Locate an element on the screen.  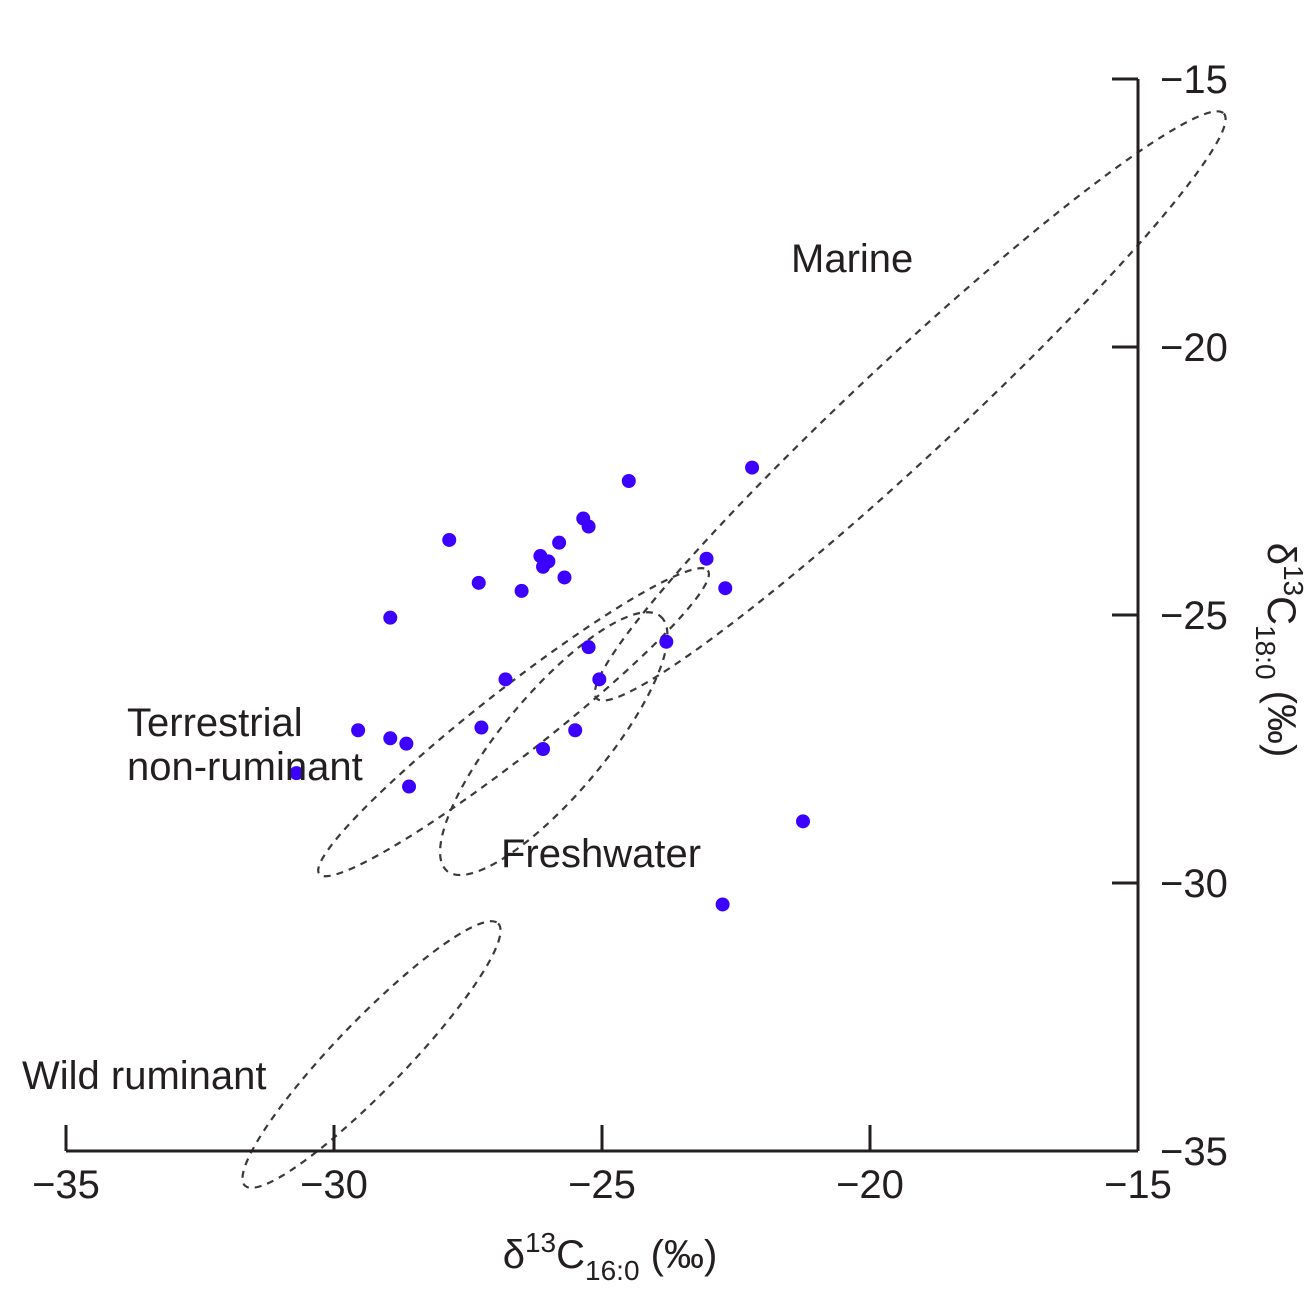
x-axis-title-sub: 16:0 is located at coordinates (612, 1270).